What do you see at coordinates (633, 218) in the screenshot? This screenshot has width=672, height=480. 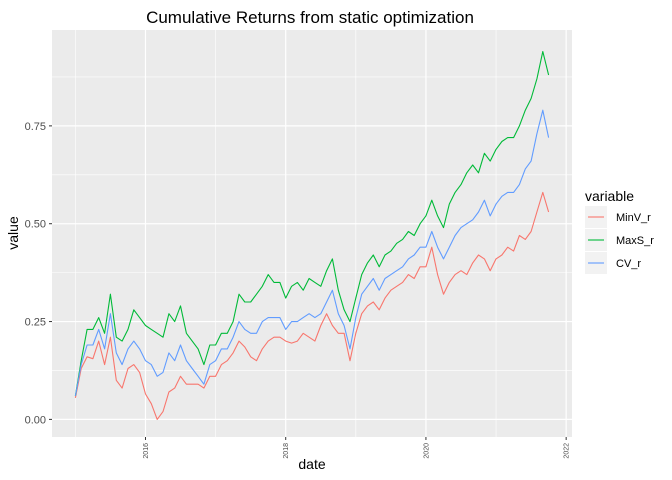 I see `legend-label: MinV_r` at bounding box center [633, 218].